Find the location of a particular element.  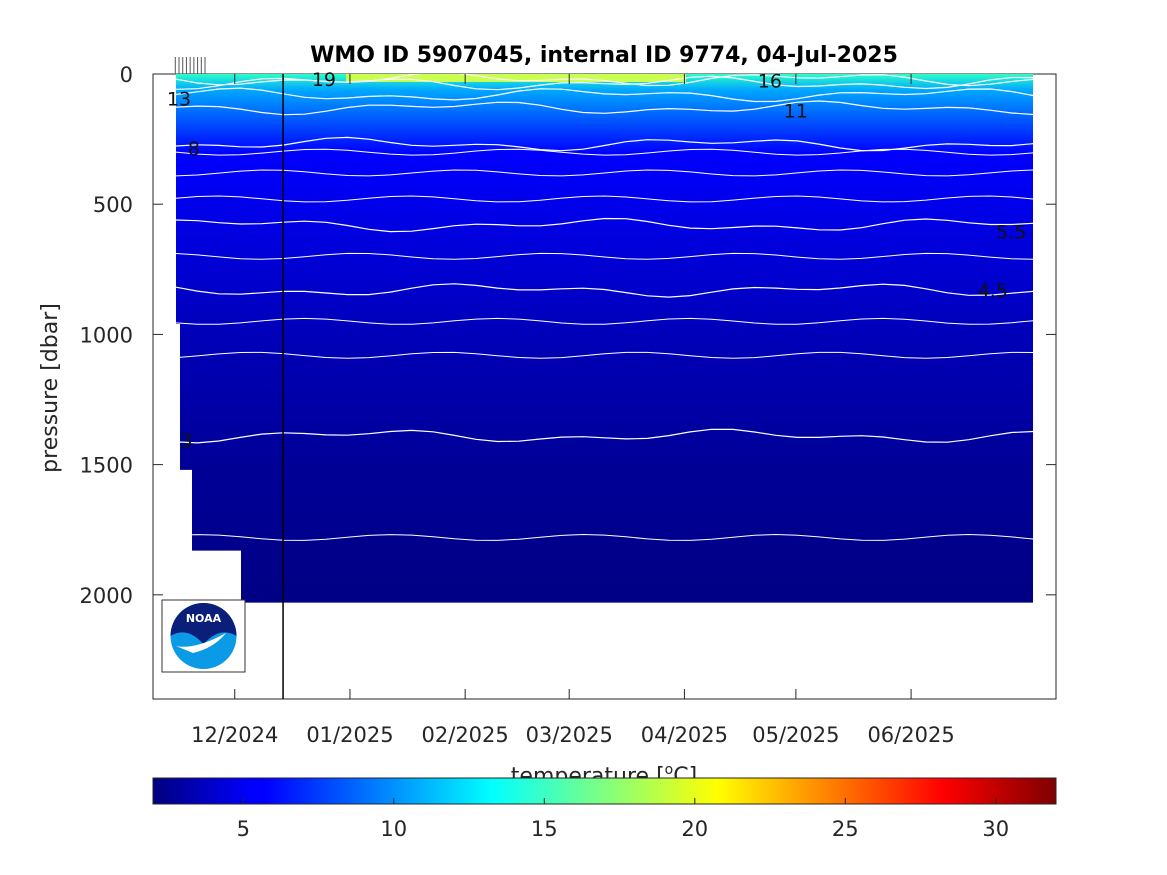

x-tick-label: 06/2025 is located at coordinates (910, 735).